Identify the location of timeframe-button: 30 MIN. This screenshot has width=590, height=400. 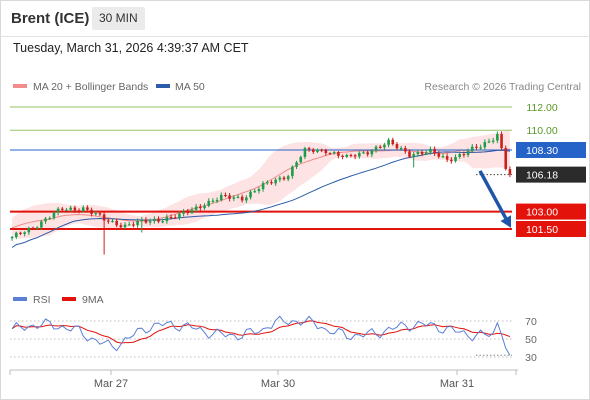
(118, 18).